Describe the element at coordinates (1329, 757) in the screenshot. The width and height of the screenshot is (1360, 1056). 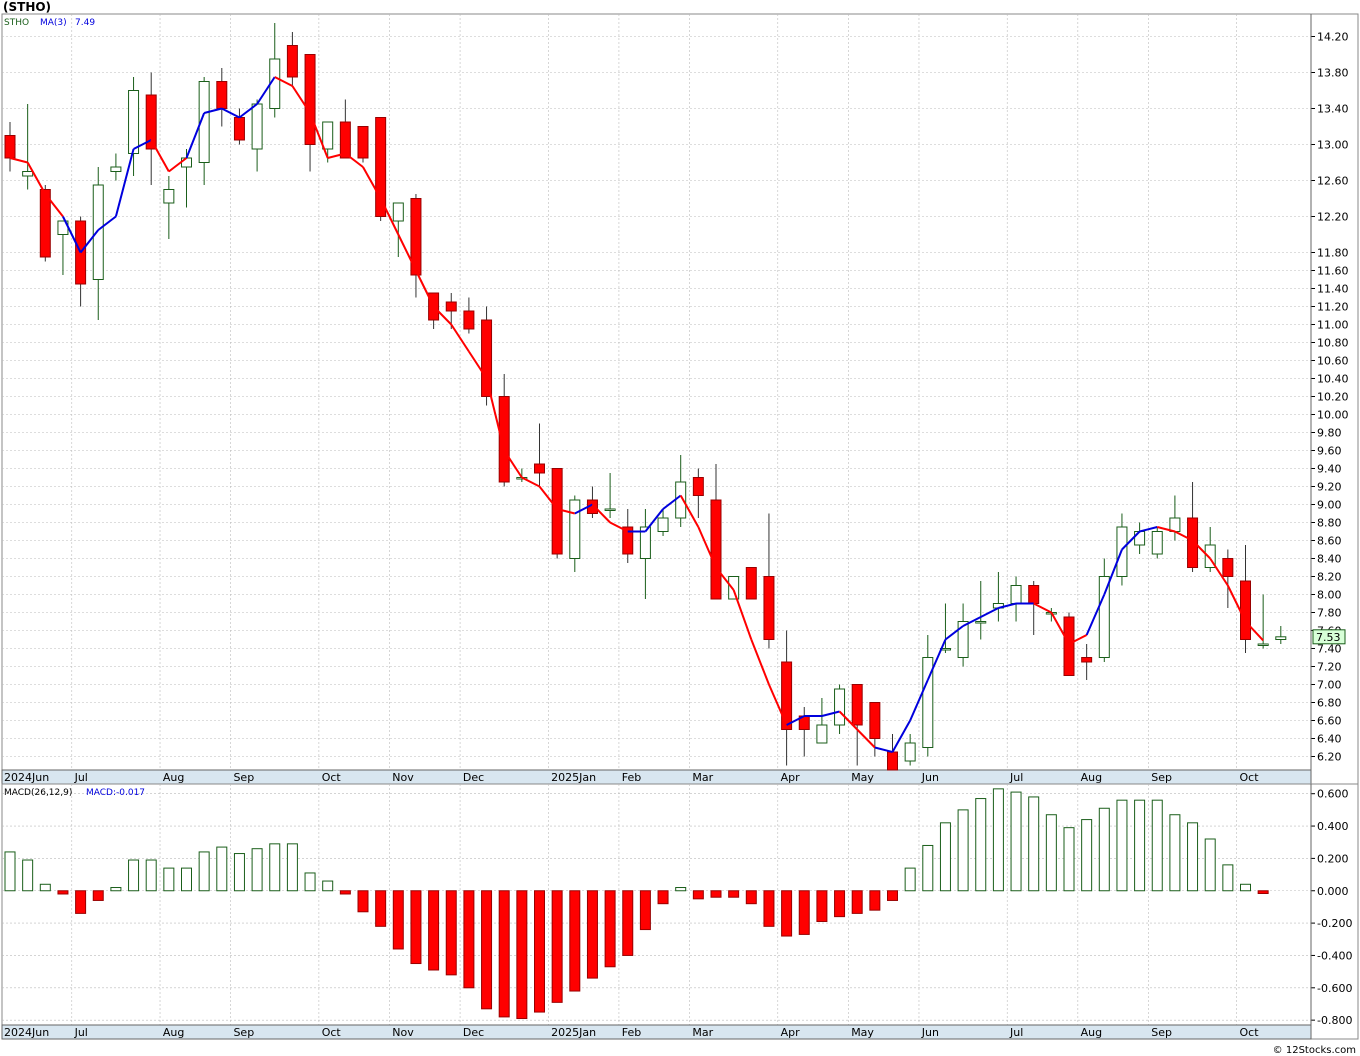
I see `price-ytick-label: 6.20` at that location.